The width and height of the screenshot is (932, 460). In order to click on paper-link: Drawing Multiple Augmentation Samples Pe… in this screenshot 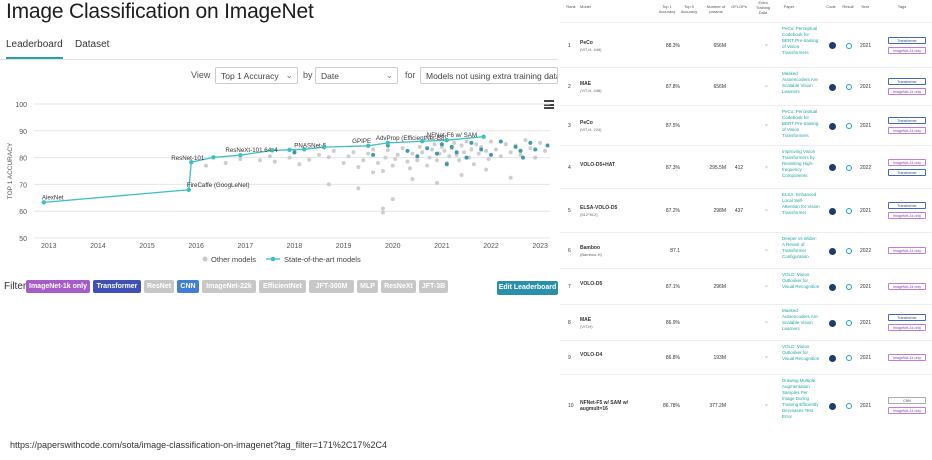, I will do `click(800, 398)`.